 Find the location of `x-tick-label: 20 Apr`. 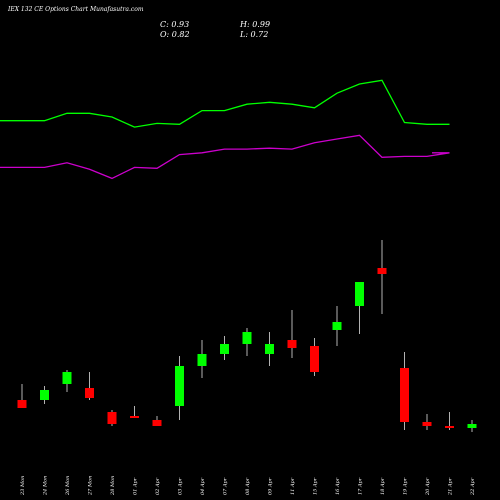

x-tick-label: 20 Apr is located at coordinates (428, 486).